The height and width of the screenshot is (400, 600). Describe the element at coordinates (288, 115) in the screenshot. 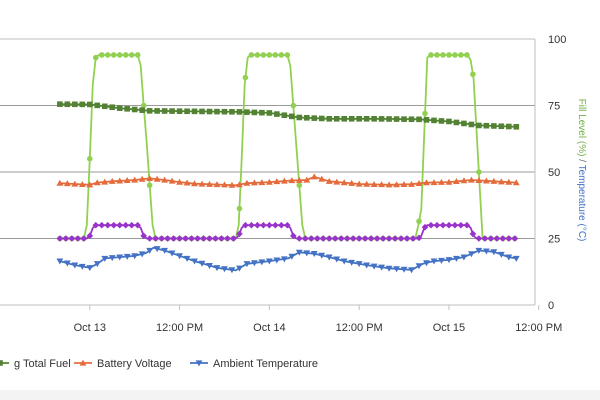

I see `series-remaining-total-fuel` at that location.